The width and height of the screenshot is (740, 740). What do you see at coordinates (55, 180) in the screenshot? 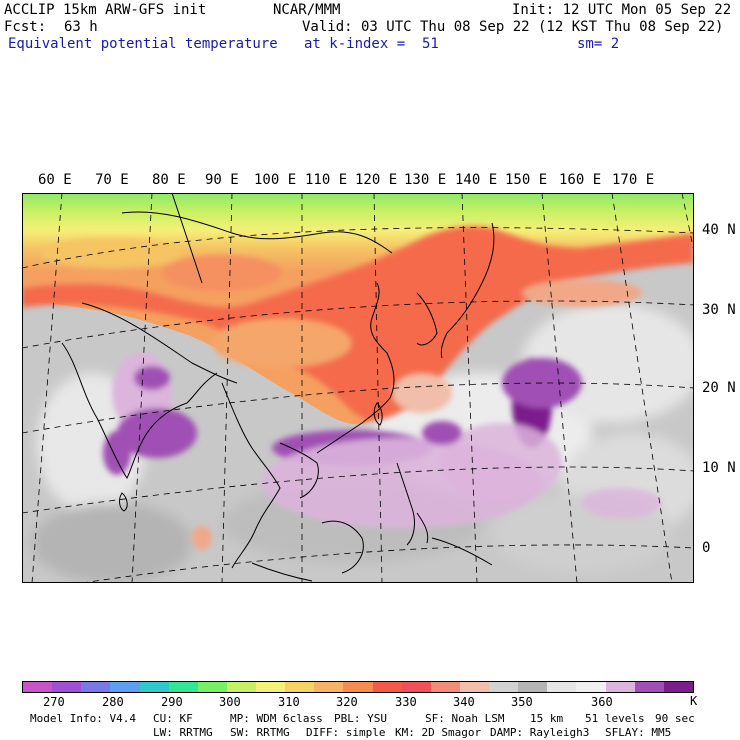
I see `lon-label-60e: 60 E` at bounding box center [55, 180].